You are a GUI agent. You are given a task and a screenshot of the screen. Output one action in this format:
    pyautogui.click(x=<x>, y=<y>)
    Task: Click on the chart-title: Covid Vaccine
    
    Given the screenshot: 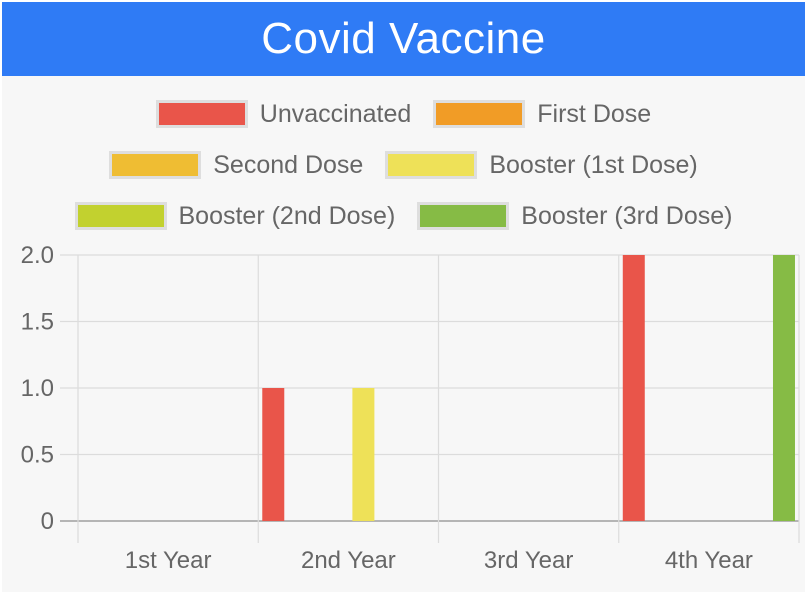 What is the action you would take?
    pyautogui.click(x=403, y=38)
    